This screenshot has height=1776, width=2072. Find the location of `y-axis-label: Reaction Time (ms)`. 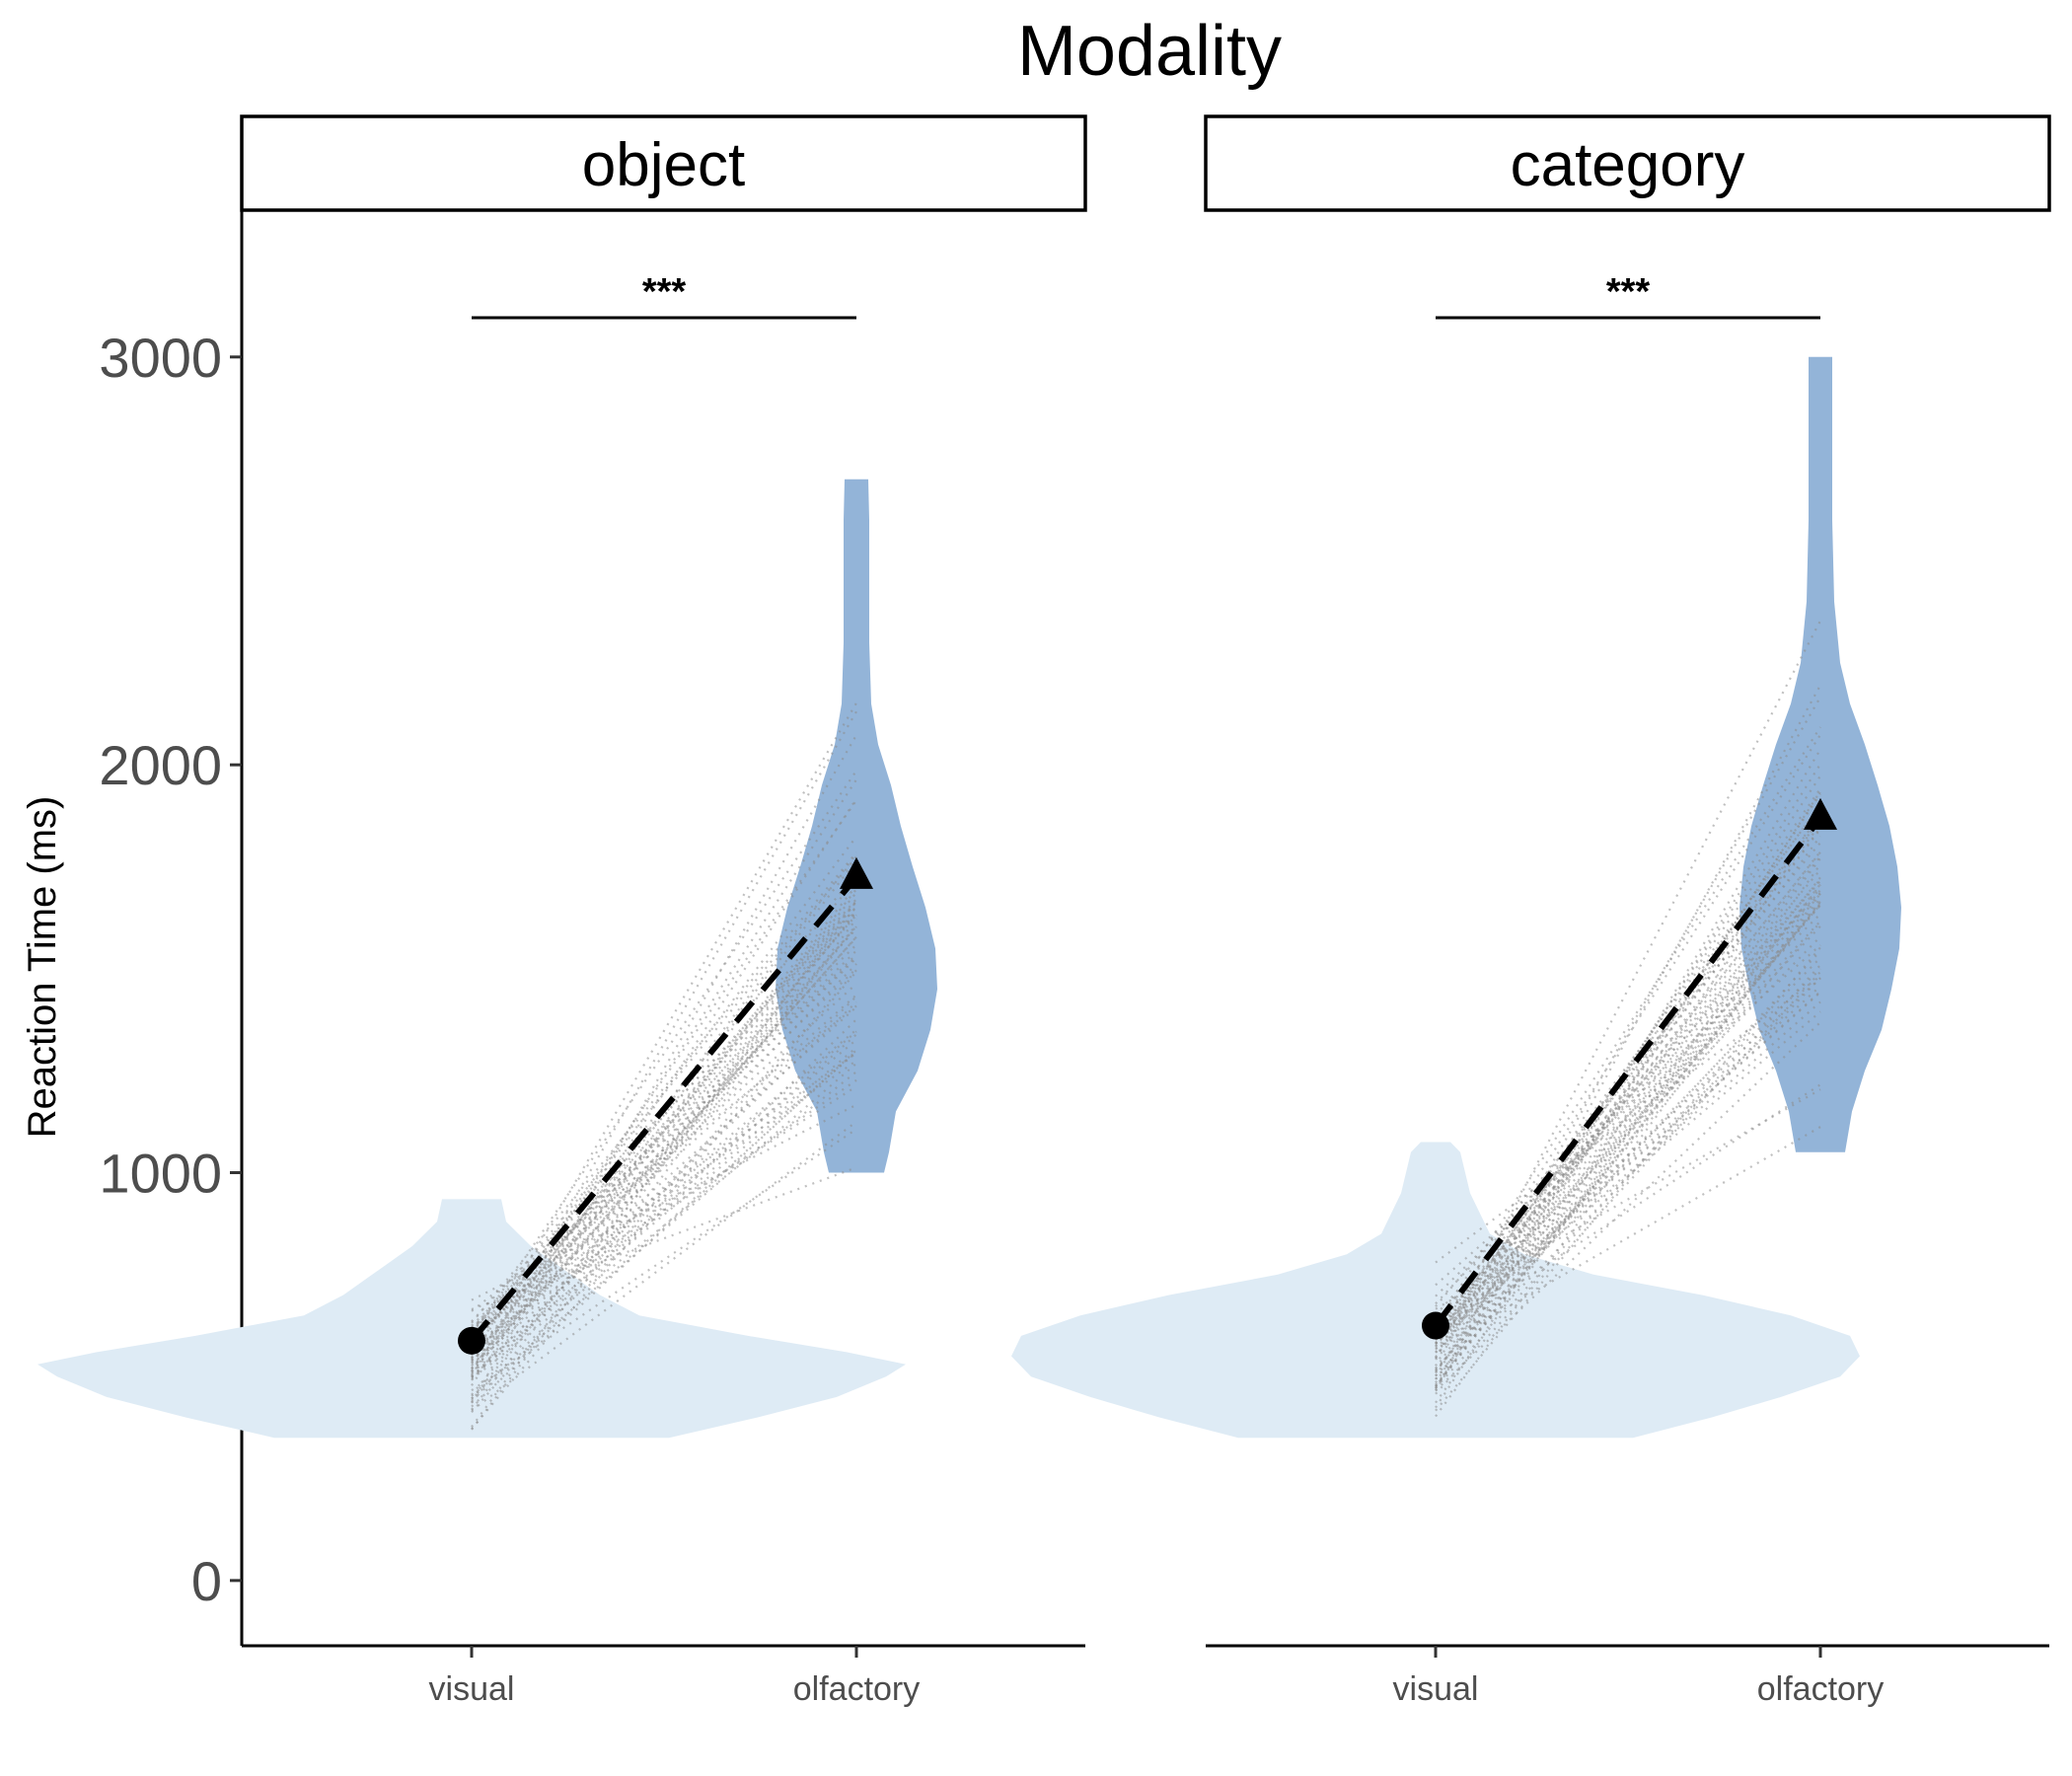

y-axis-label: Reaction Time (ms) is located at coordinates (43, 968).